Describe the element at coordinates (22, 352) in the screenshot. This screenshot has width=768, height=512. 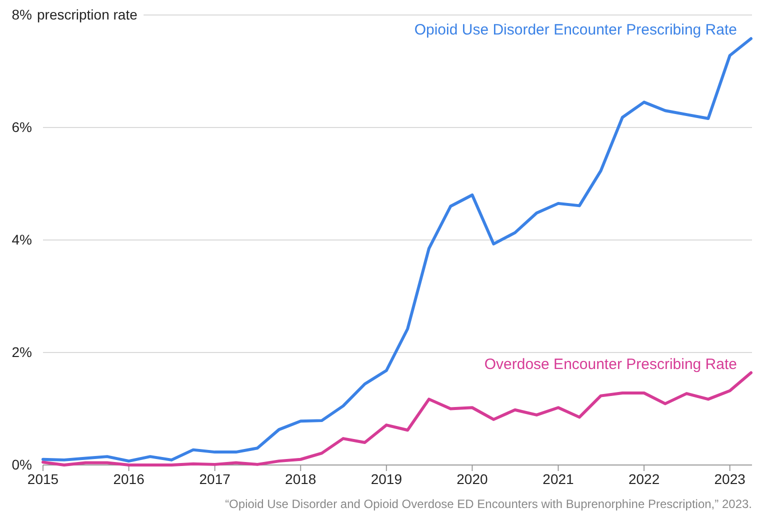
I see `y-tick-label: 2%` at that location.